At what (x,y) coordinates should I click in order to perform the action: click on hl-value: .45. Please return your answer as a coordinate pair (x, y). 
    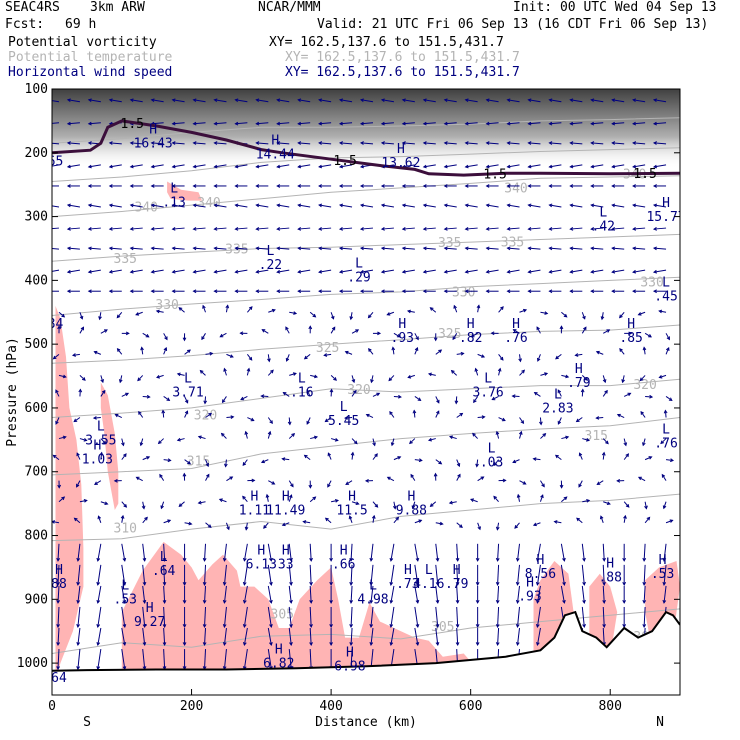
    Looking at the image, I should click on (665, 297).